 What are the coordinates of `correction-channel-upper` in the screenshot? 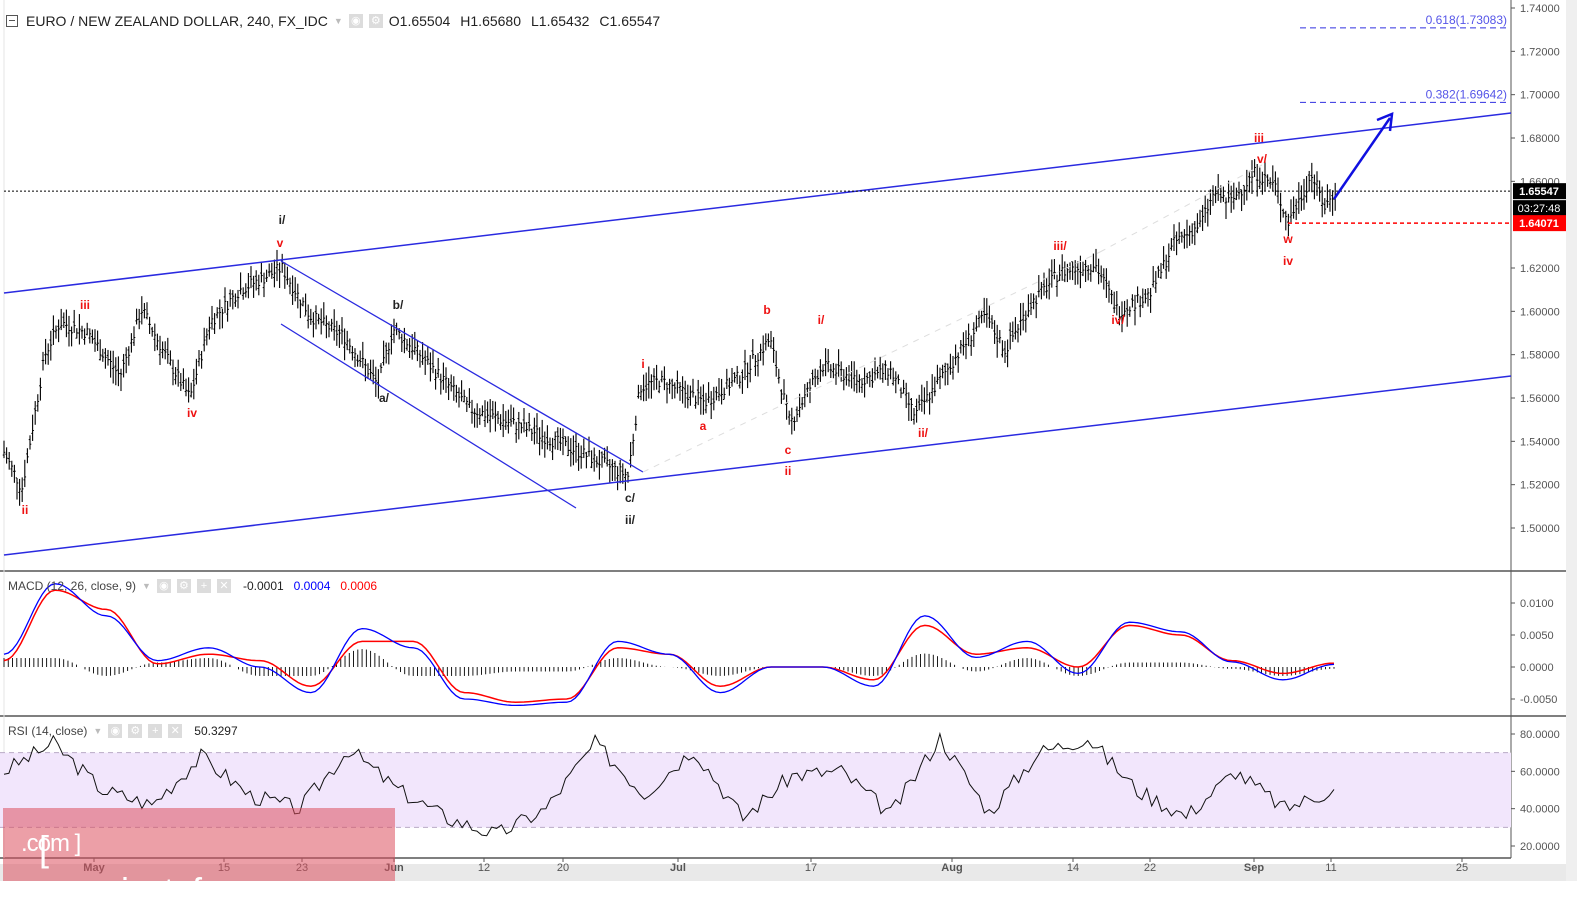 It's located at (462, 366).